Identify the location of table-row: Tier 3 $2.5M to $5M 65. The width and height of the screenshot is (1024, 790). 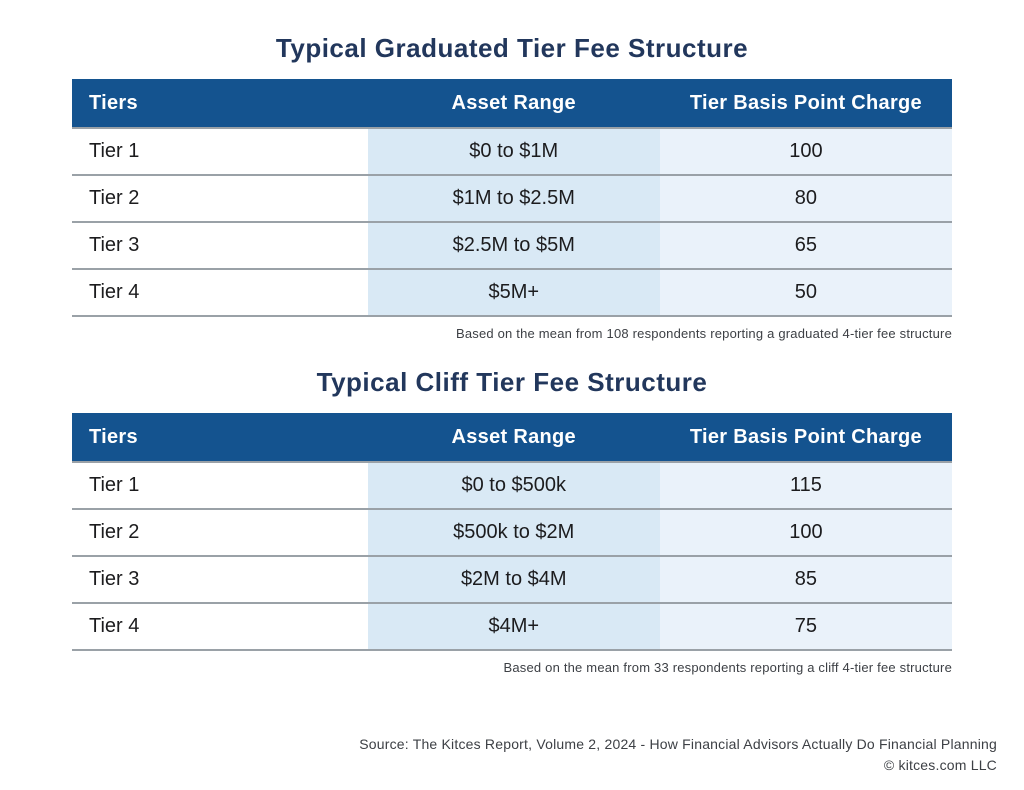
(512, 245).